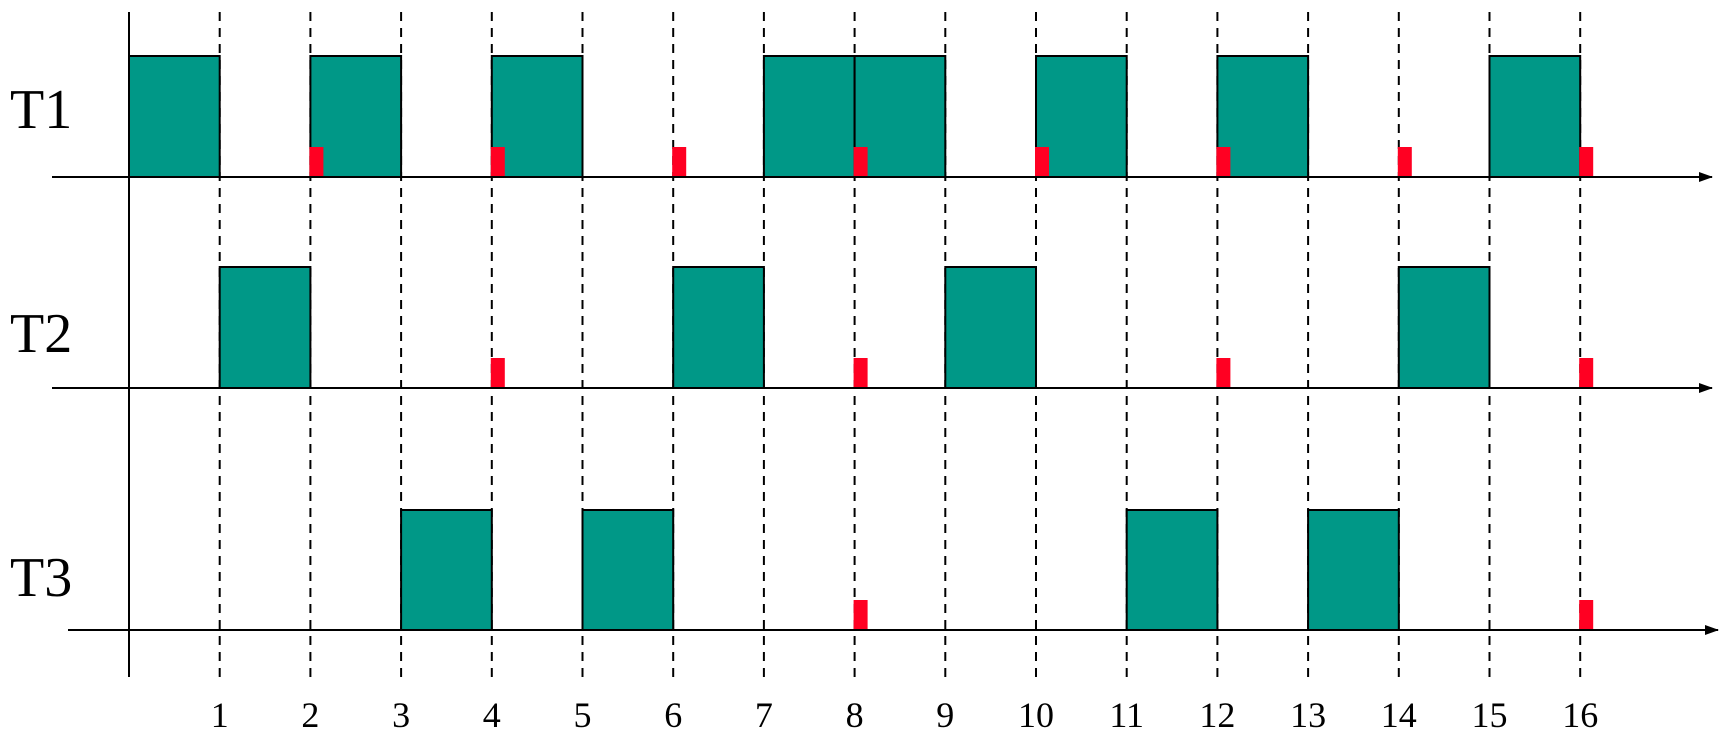  I want to click on tick-label-16: 16, so click(1580, 712).